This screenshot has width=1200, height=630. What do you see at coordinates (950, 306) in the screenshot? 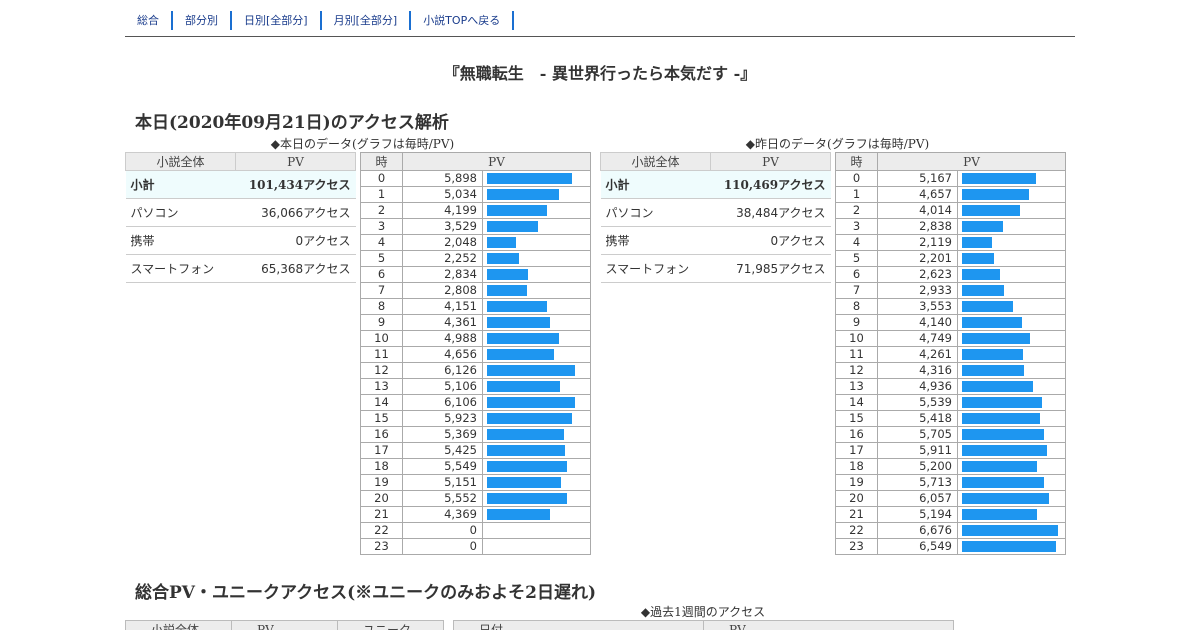
I see `table-row: 8 3,553` at bounding box center [950, 306].